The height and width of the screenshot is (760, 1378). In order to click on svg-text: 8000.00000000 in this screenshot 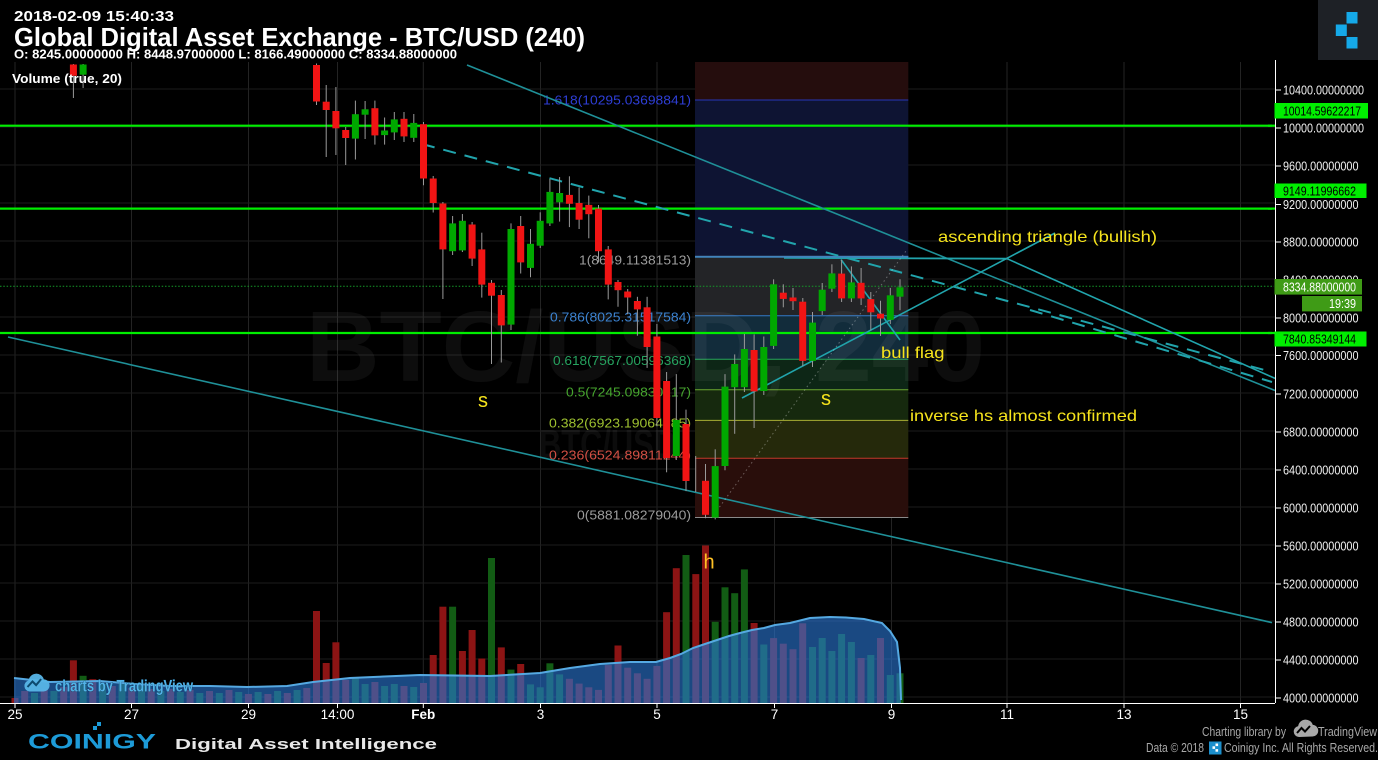, I will do `click(1321, 318)`.